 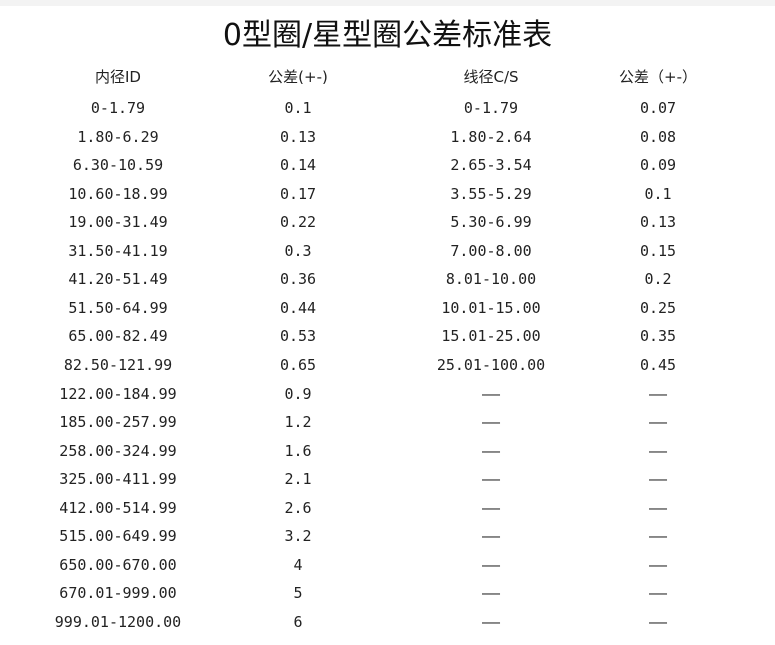 I want to click on id-tolerance-cell: 0.13, so click(x=298, y=136).